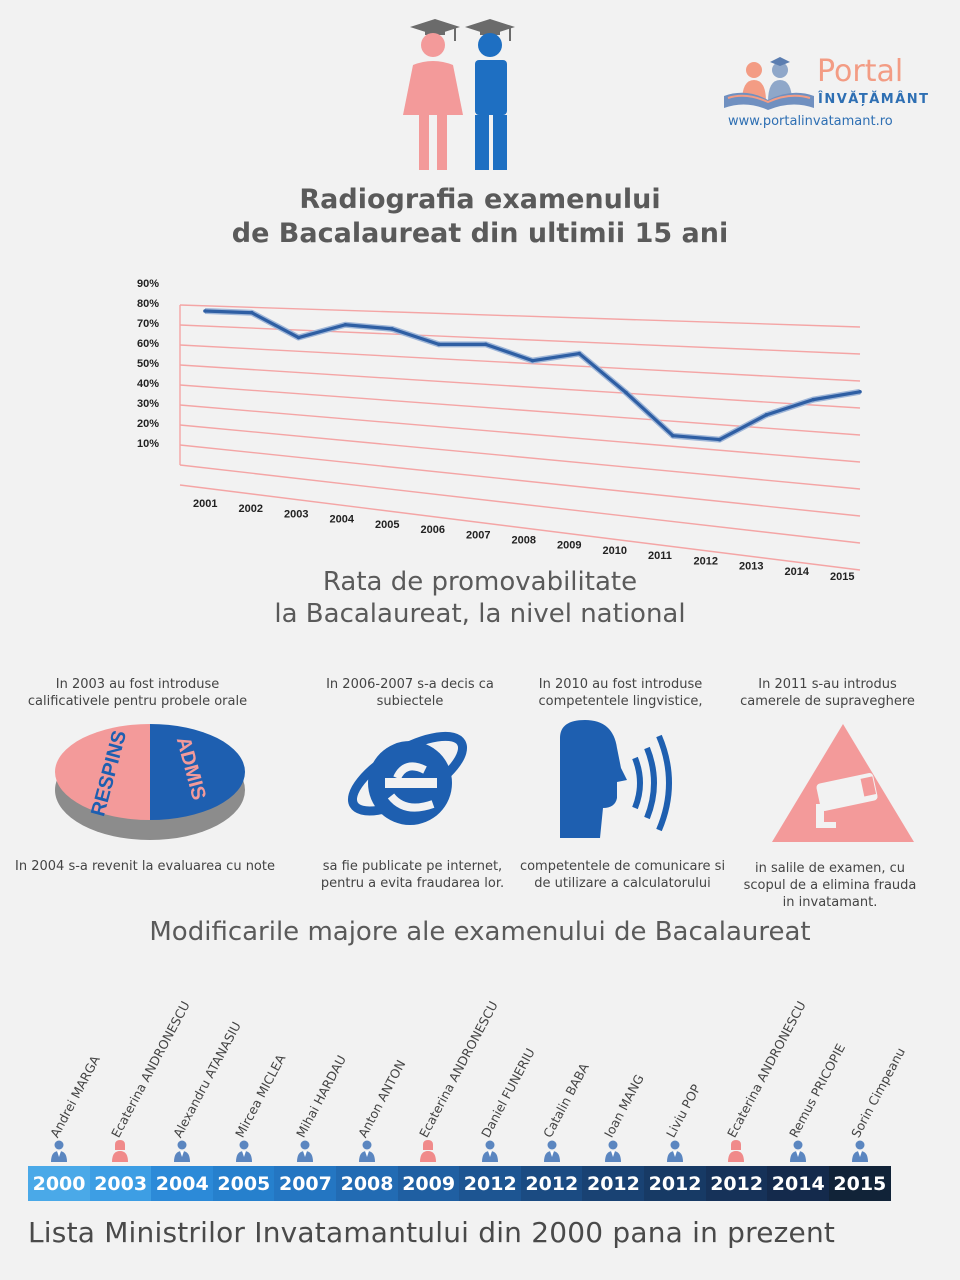 Image resolution: width=960 pixels, height=1280 pixels. What do you see at coordinates (683, 1111) in the screenshot?
I see `minister-name: Liviu POP` at bounding box center [683, 1111].